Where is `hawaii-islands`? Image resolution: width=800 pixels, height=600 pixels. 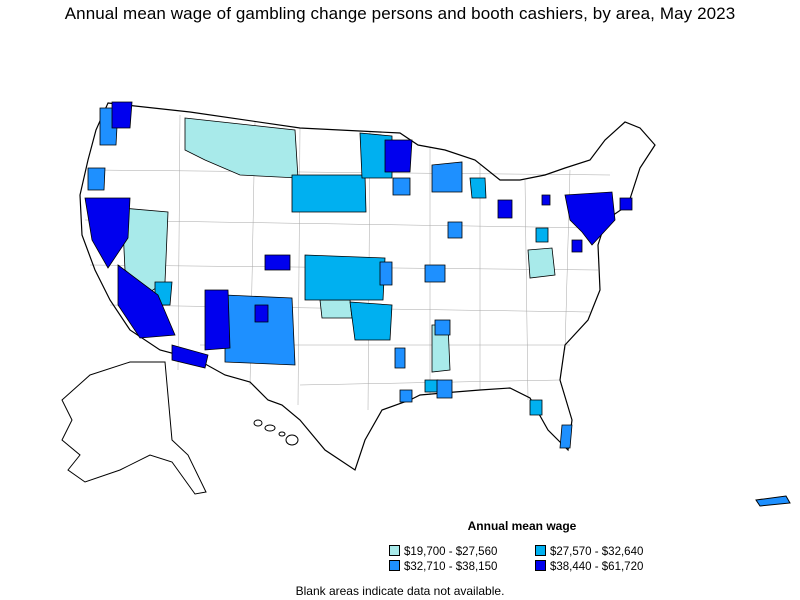 hawaii-islands is located at coordinates (276, 432).